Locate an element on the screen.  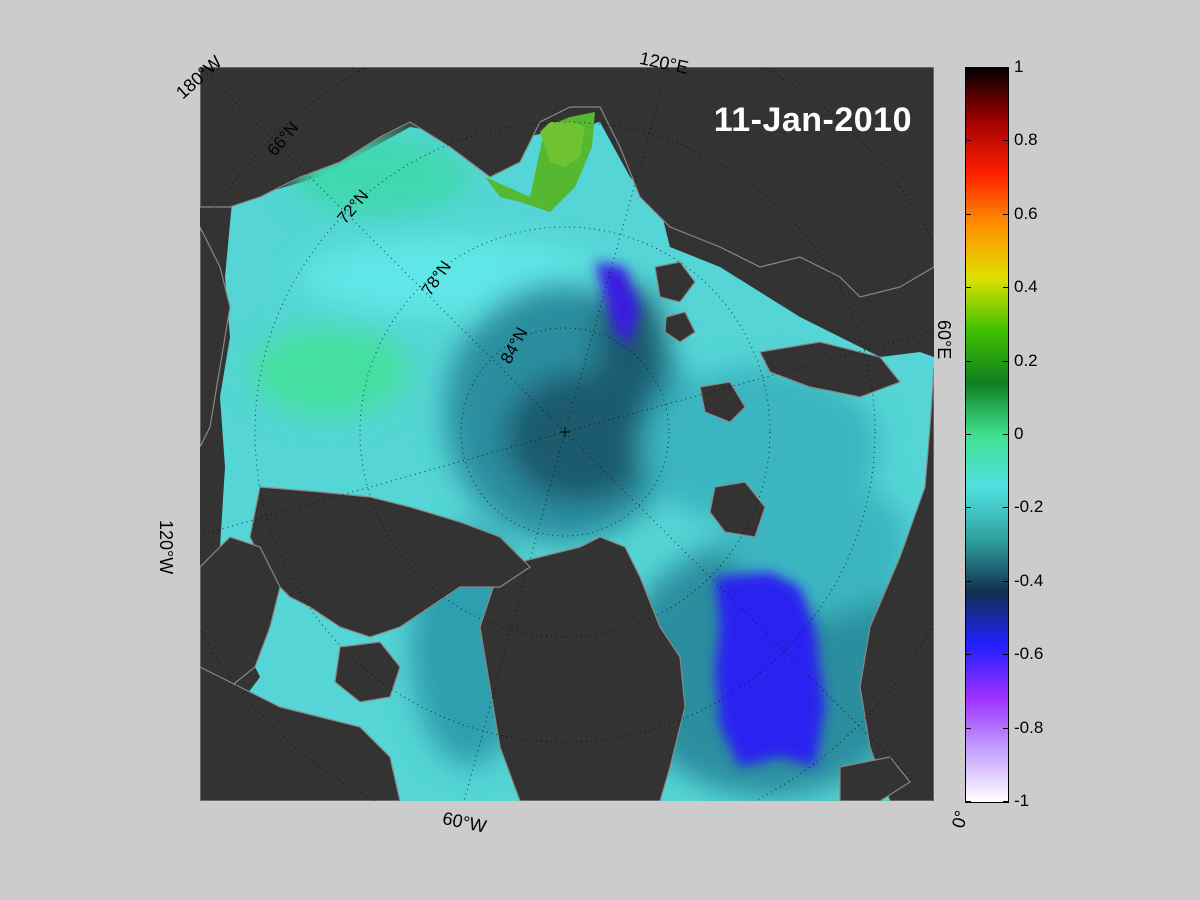
colorbar-tick-label: 0.6 is located at coordinates (1026, 213).